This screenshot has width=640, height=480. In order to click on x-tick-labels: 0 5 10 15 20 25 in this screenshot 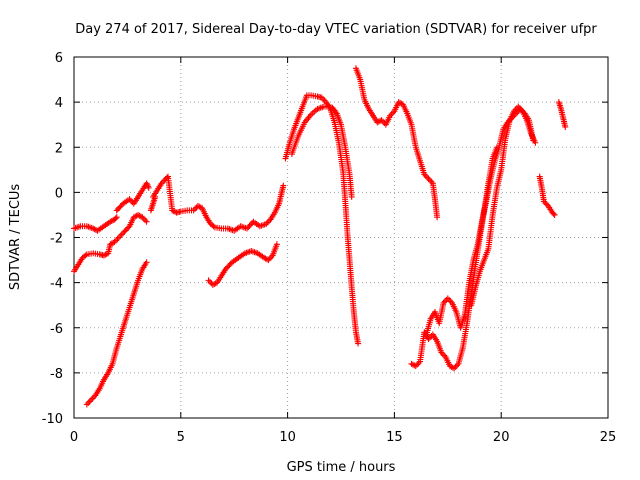, I will do `click(343, 437)`.